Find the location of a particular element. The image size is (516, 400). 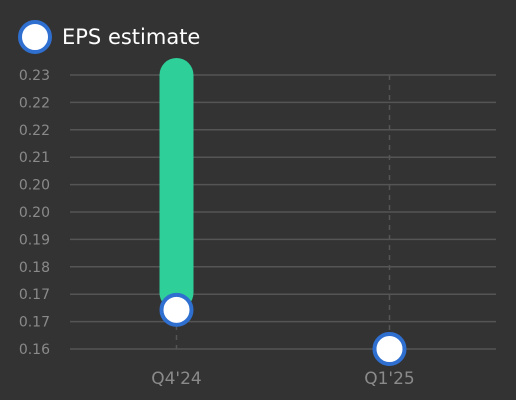

legend-marker is located at coordinates (35, 37).